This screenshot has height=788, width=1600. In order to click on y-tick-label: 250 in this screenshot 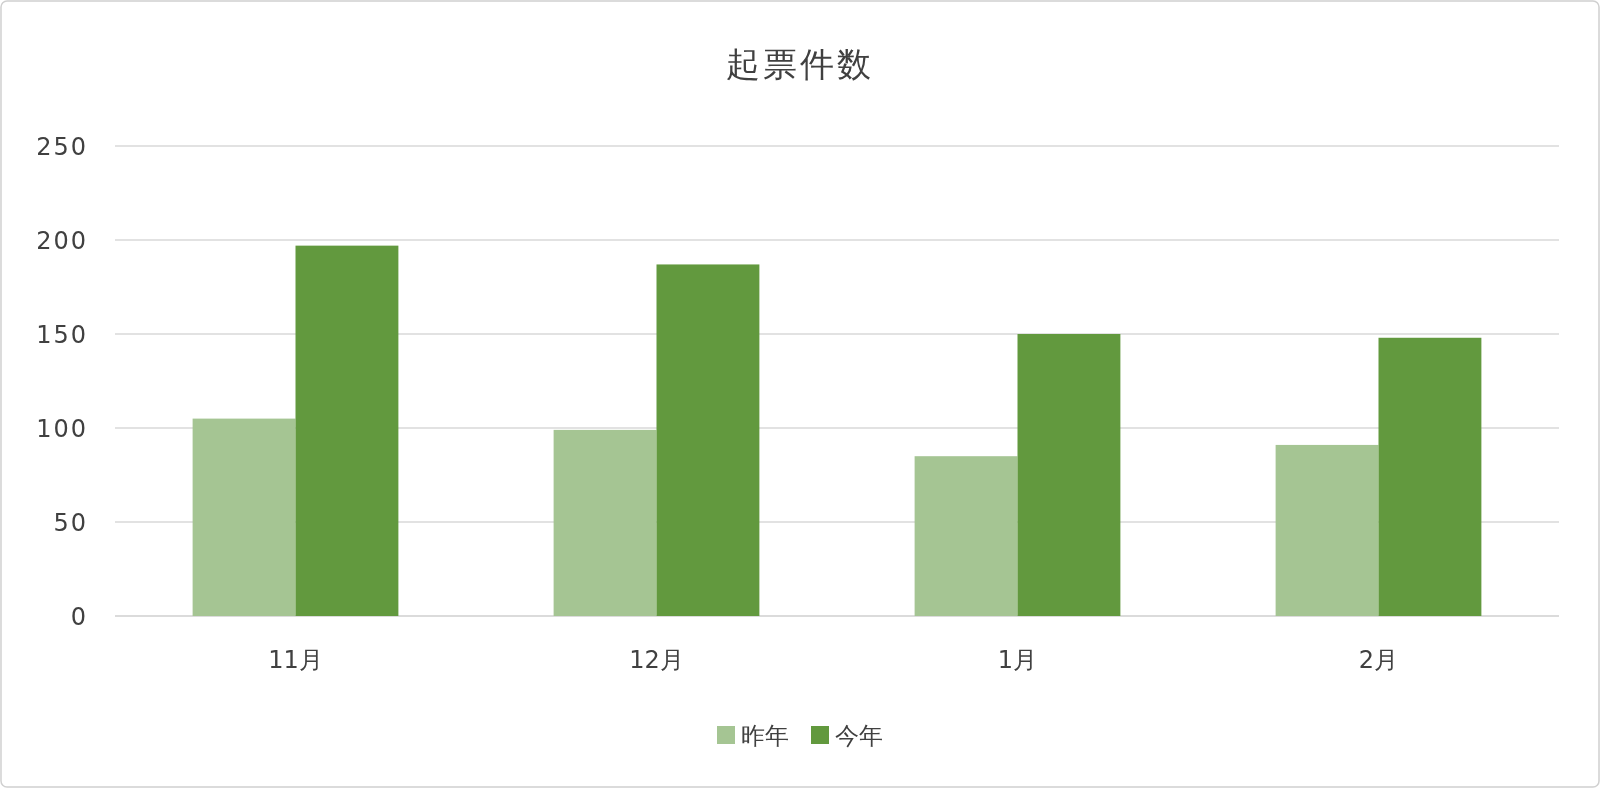, I will do `click(62, 147)`.